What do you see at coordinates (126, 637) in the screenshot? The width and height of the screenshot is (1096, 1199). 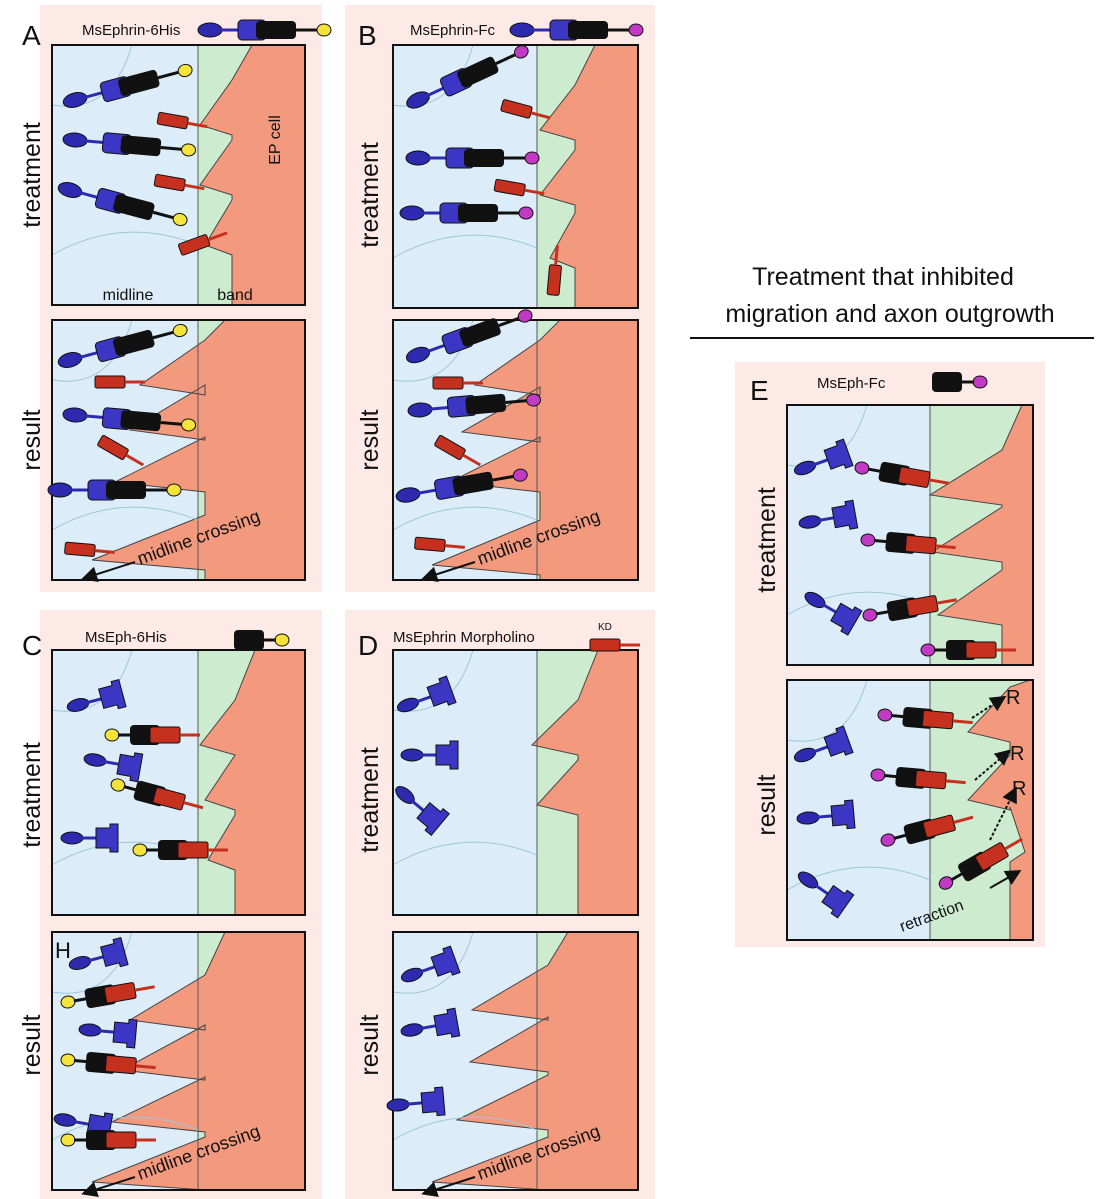 I see `panel-title: MsEph-6His` at bounding box center [126, 637].